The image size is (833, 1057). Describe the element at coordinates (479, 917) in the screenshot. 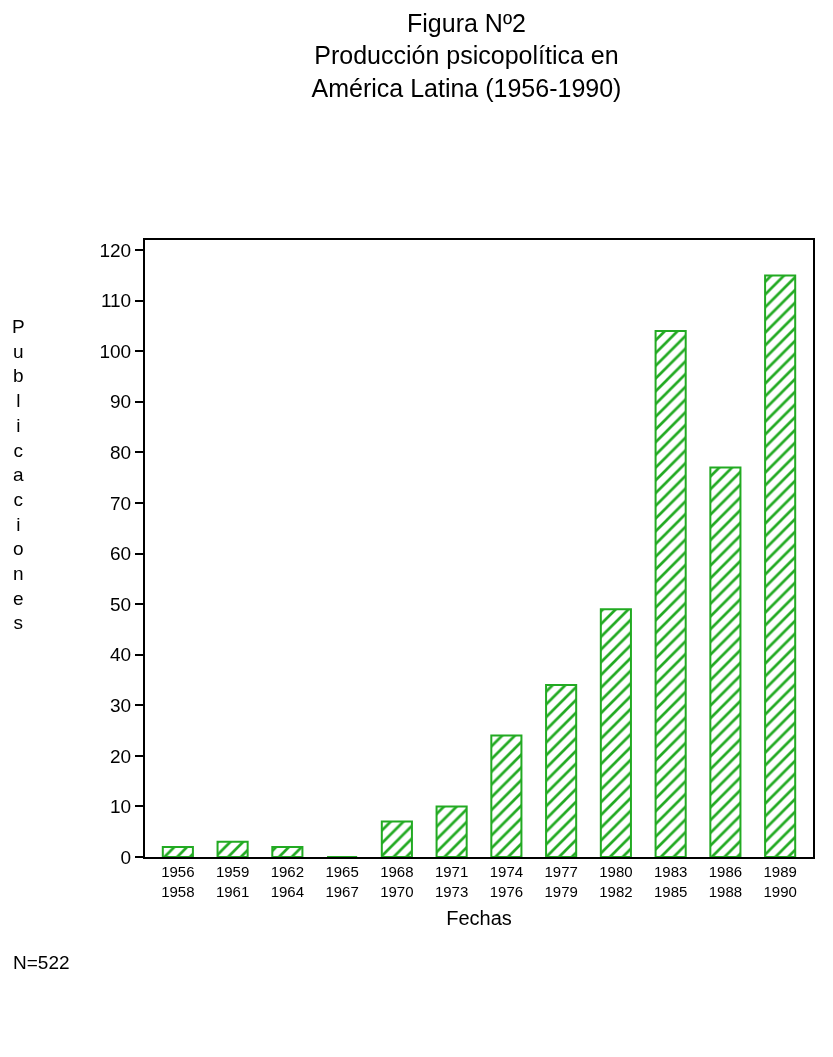

I see `x-axis-title: Fechas` at that location.